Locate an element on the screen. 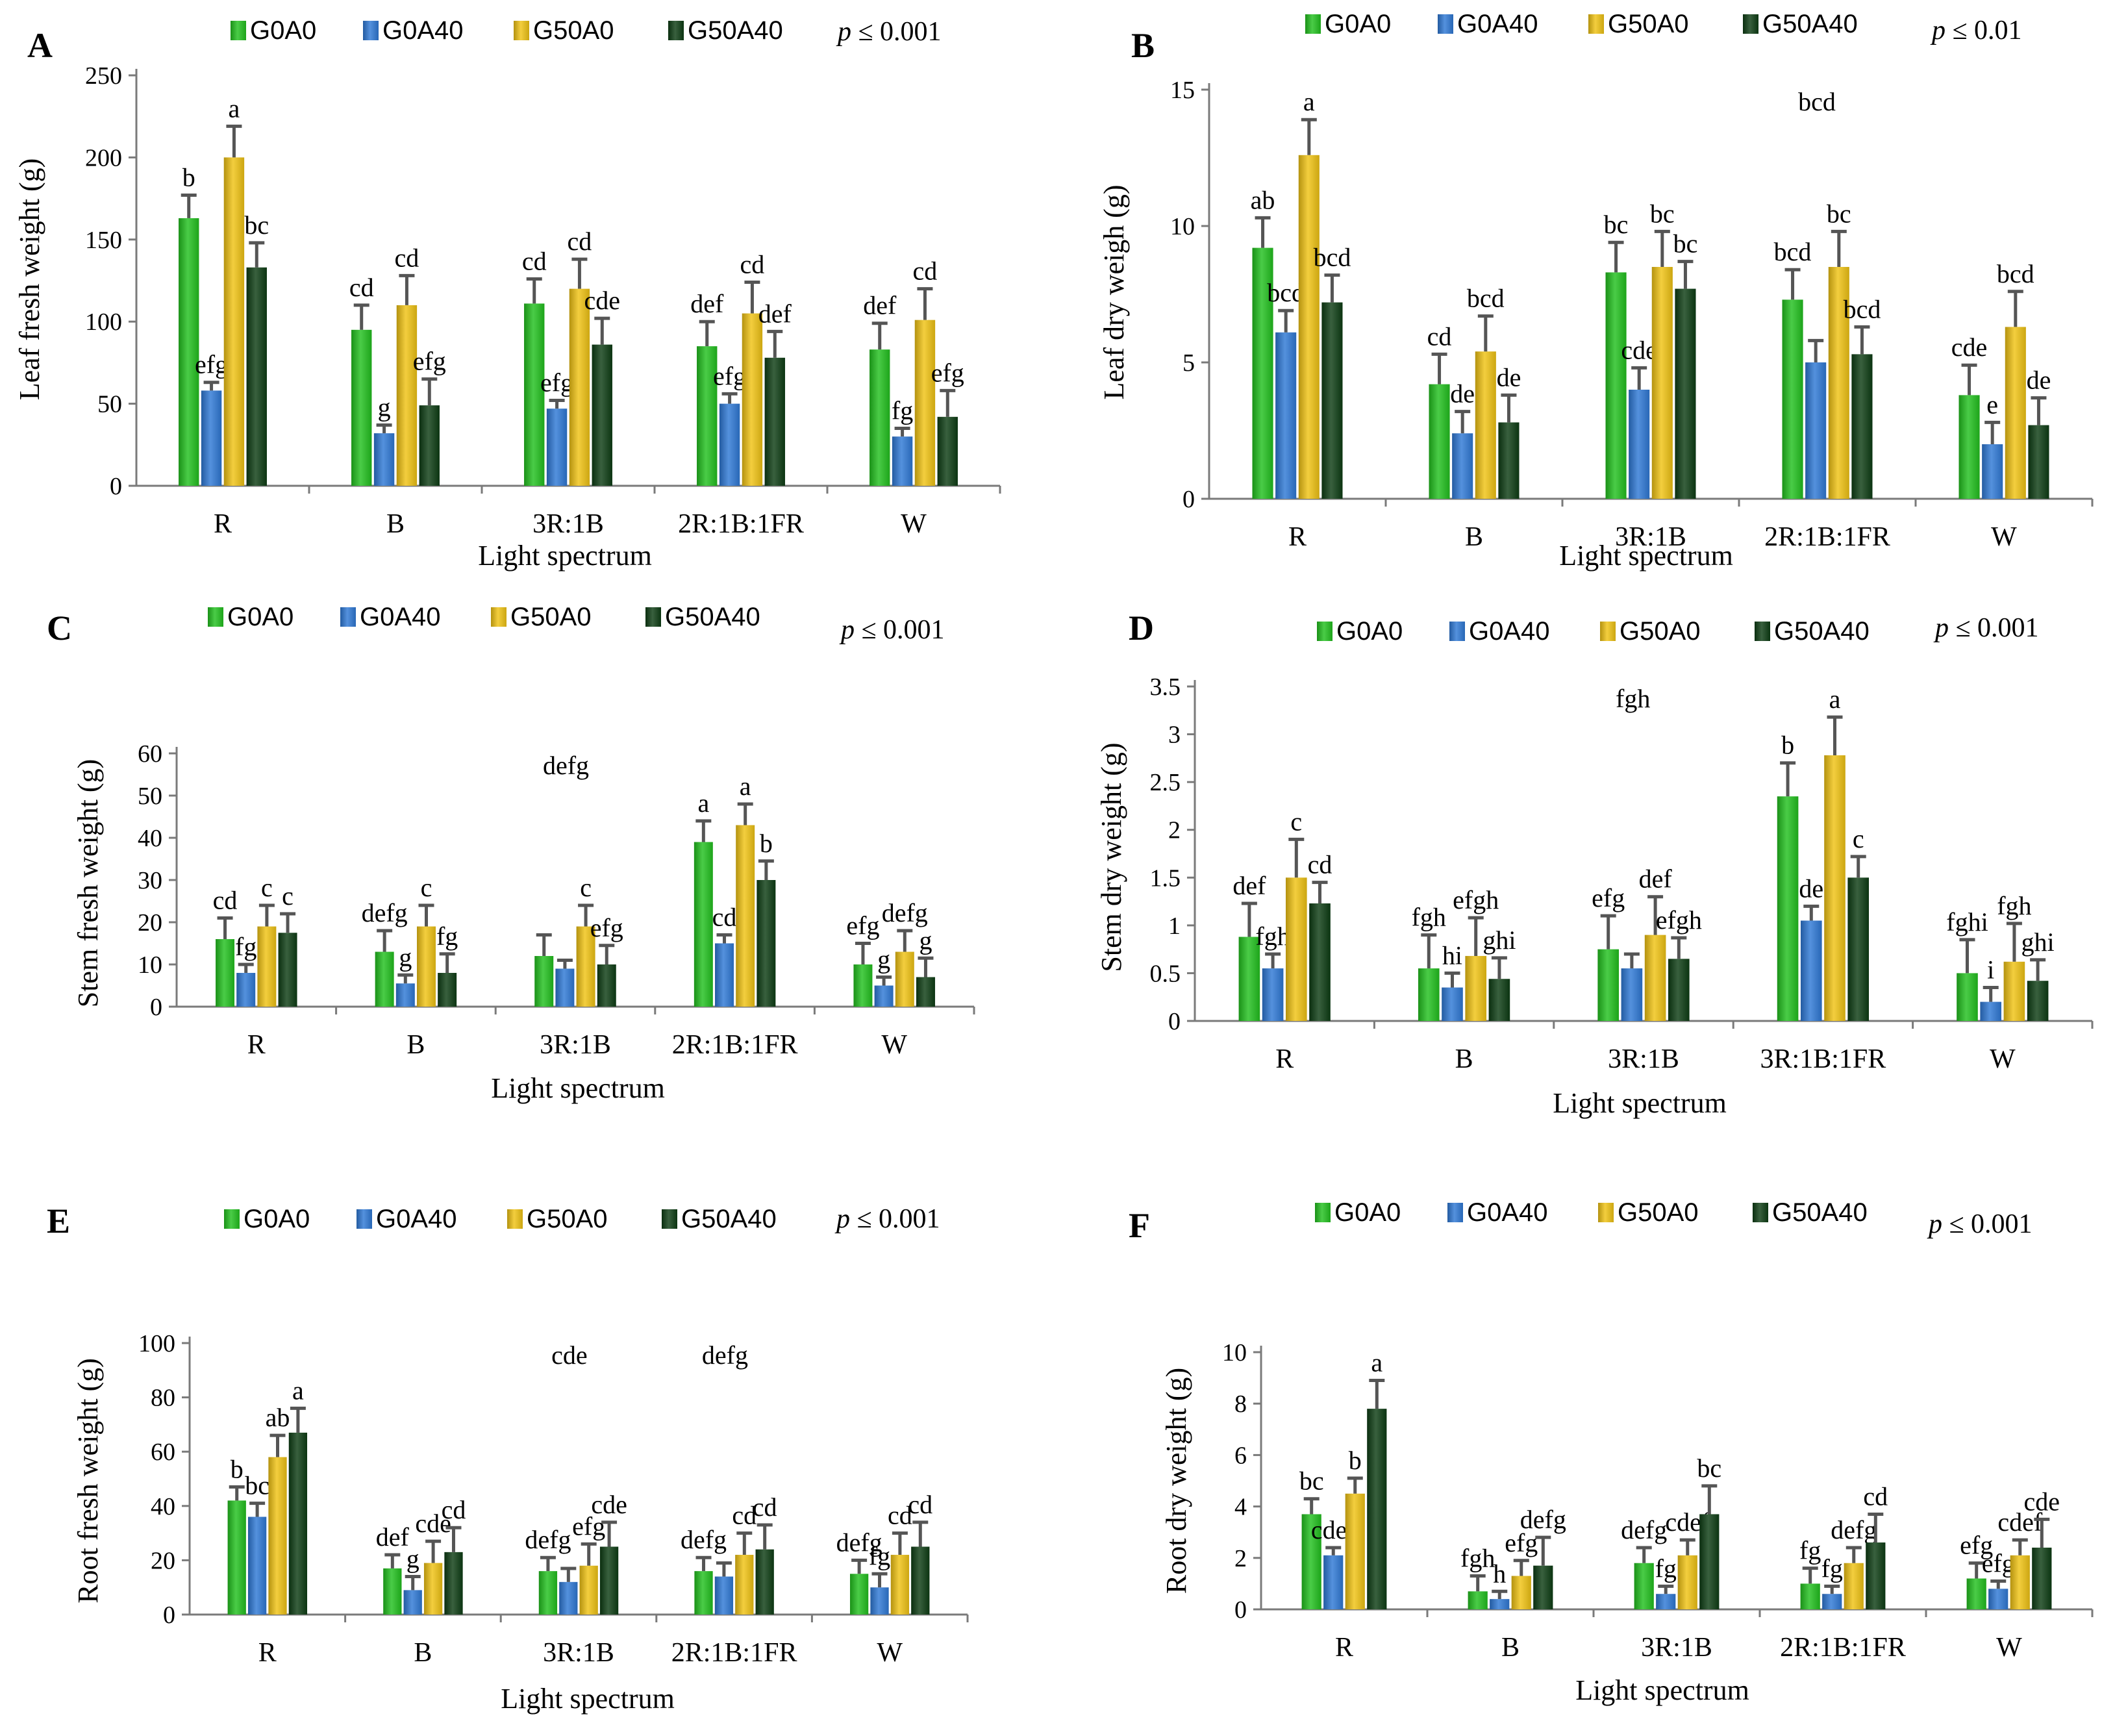  y-tick-label: 60 is located at coordinates (163, 1453).